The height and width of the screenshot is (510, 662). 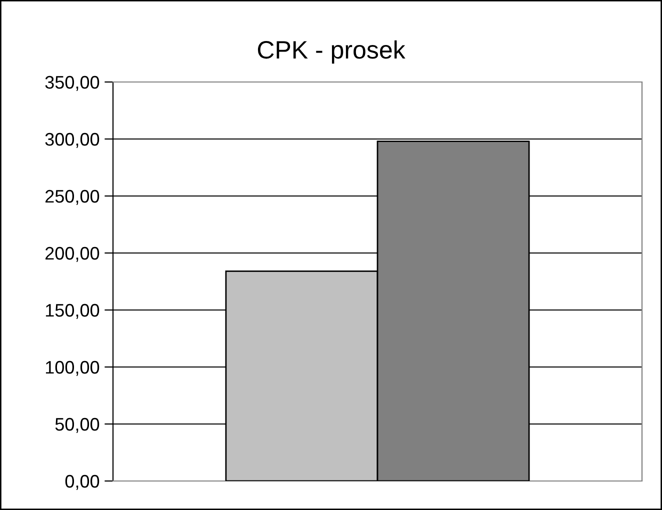 I want to click on y-tick-label: 0,00, so click(x=82, y=482).